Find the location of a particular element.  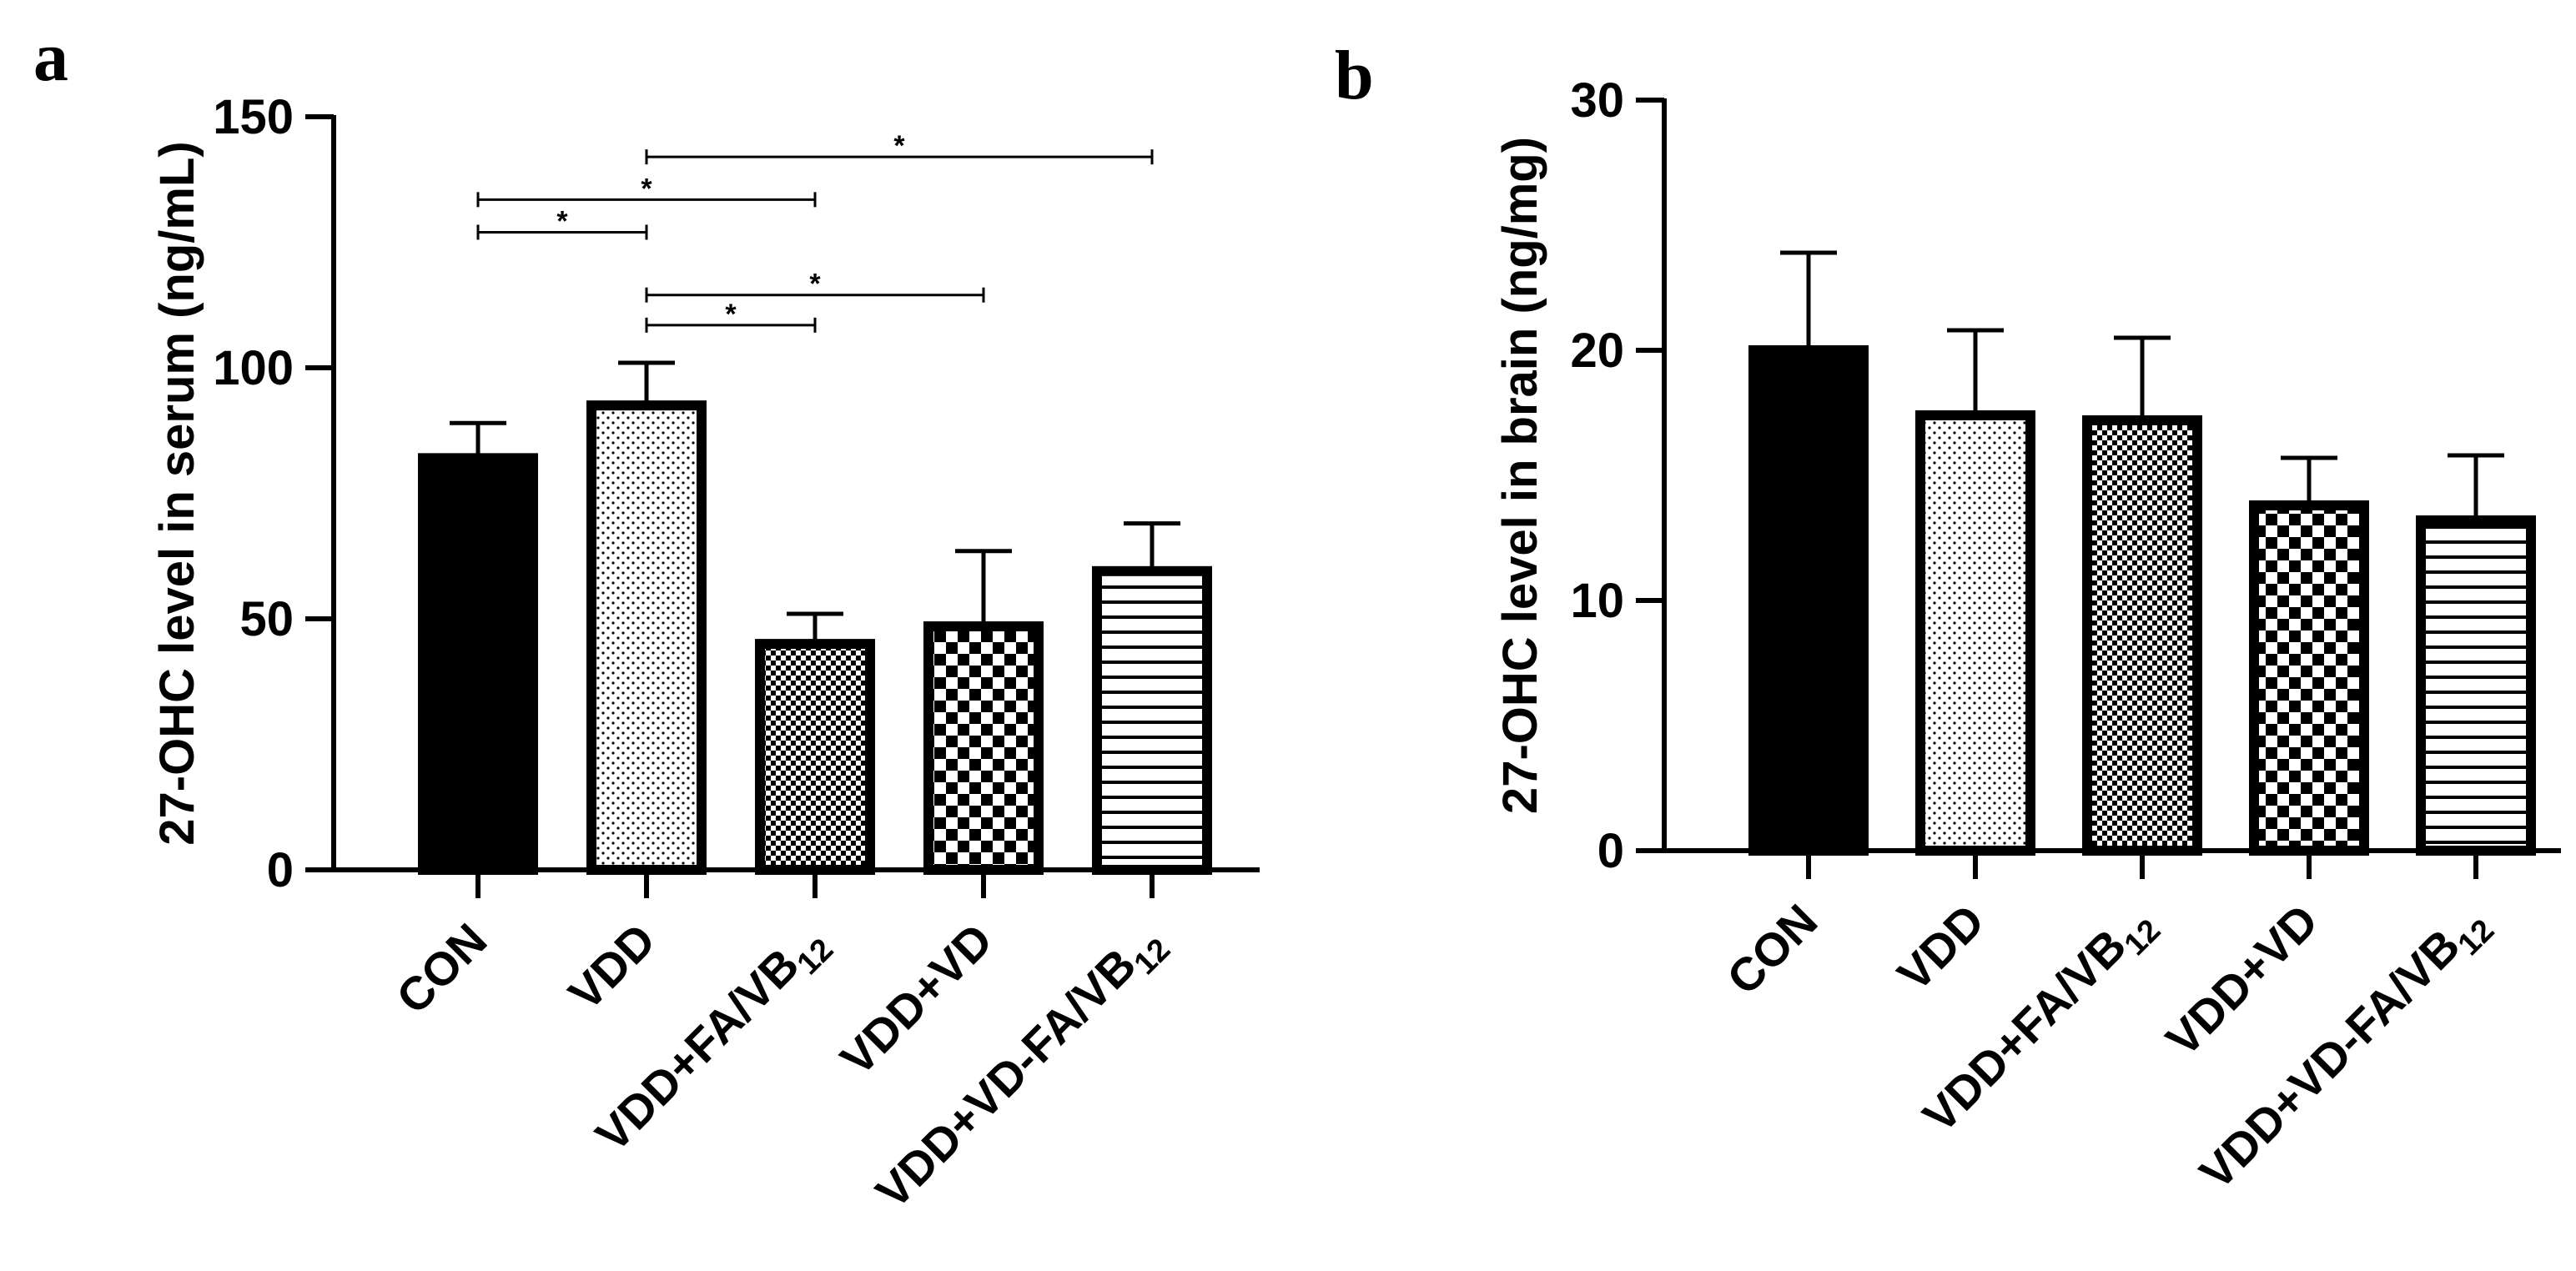

y-tick-label: 150 is located at coordinates (253, 117).